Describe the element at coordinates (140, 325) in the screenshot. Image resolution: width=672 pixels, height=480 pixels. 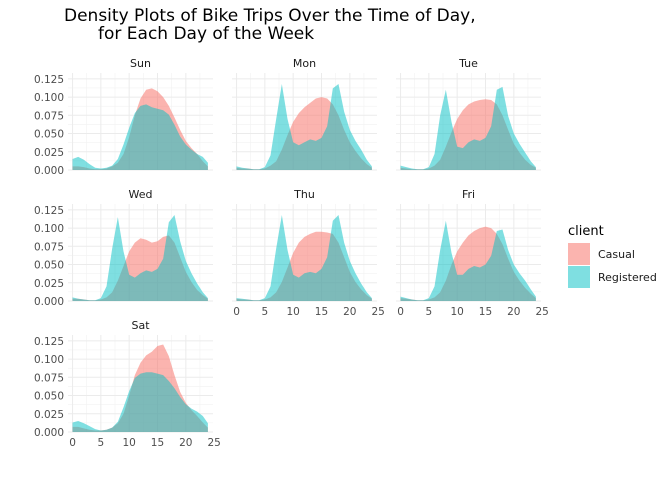
I see `facet-strip-label: Sat` at that location.